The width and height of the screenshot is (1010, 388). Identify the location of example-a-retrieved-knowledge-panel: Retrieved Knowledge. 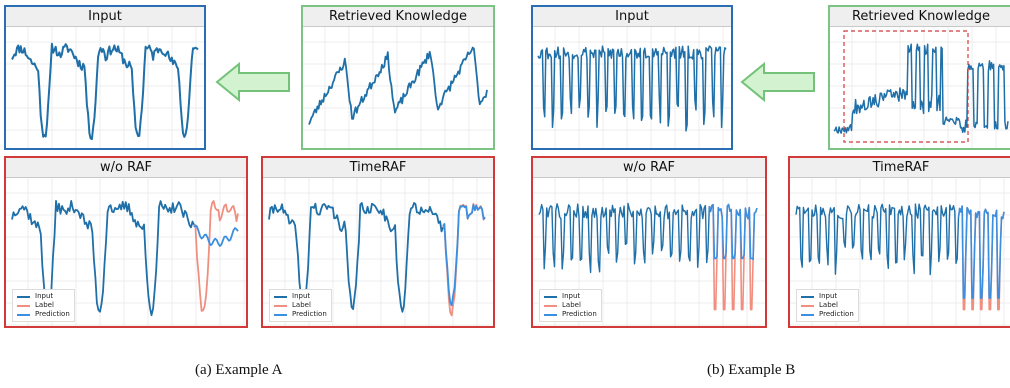
(398, 77).